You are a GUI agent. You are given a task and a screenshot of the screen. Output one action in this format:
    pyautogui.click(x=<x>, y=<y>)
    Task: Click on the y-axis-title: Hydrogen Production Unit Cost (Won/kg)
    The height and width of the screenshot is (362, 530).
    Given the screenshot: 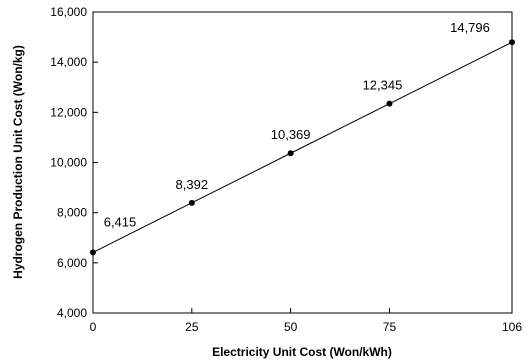 What is the action you would take?
    pyautogui.click(x=18, y=162)
    